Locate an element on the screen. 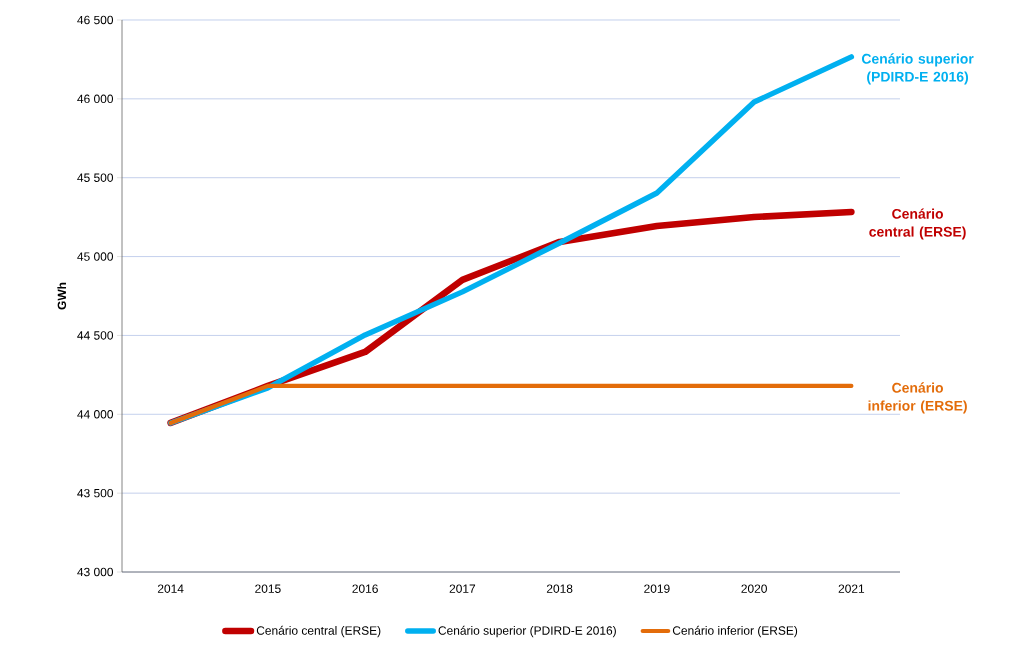 The image size is (1031, 671). legend-label: Cenário superior (PDIRD-E 2016) is located at coordinates (527, 631).